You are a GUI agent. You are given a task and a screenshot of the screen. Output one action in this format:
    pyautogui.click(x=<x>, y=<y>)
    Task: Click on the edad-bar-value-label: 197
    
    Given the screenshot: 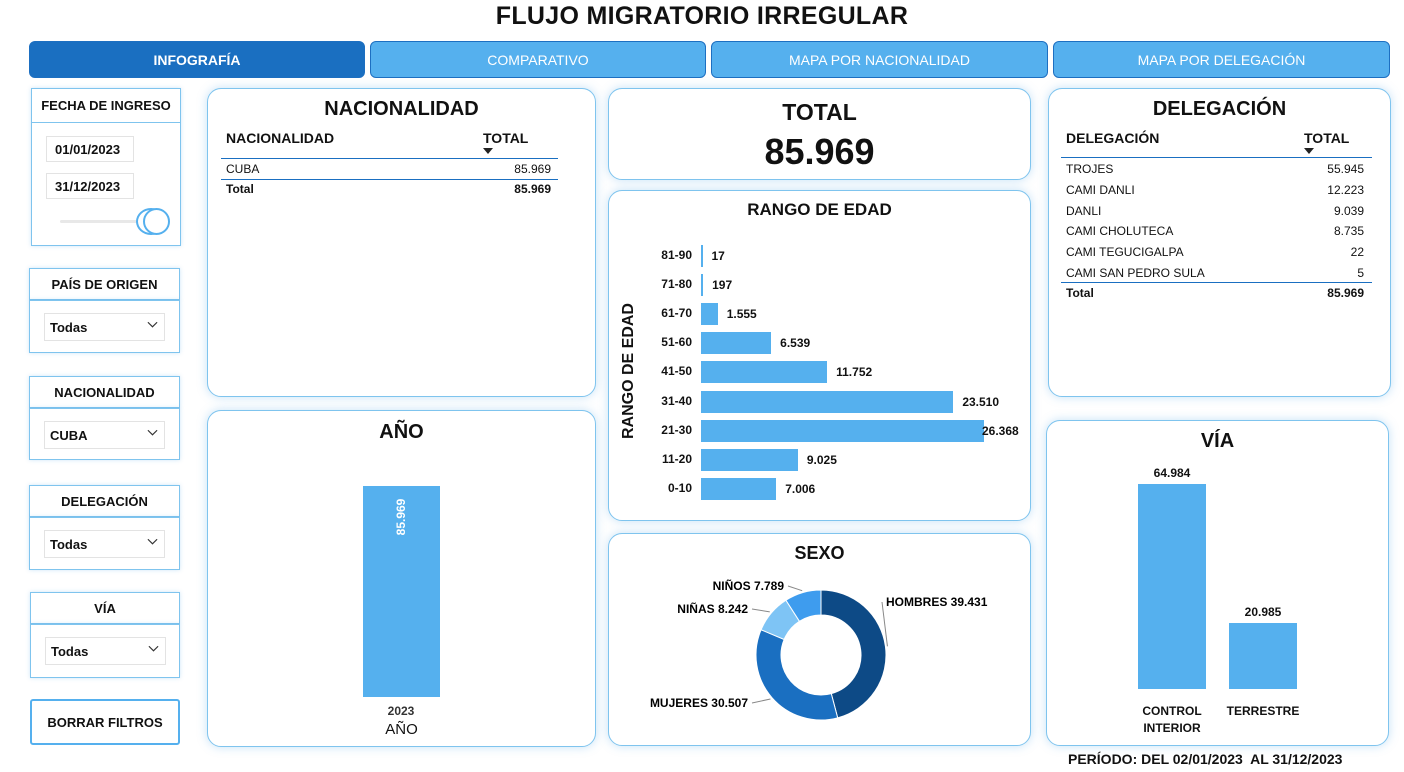 What is the action you would take?
    pyautogui.click(x=722, y=285)
    